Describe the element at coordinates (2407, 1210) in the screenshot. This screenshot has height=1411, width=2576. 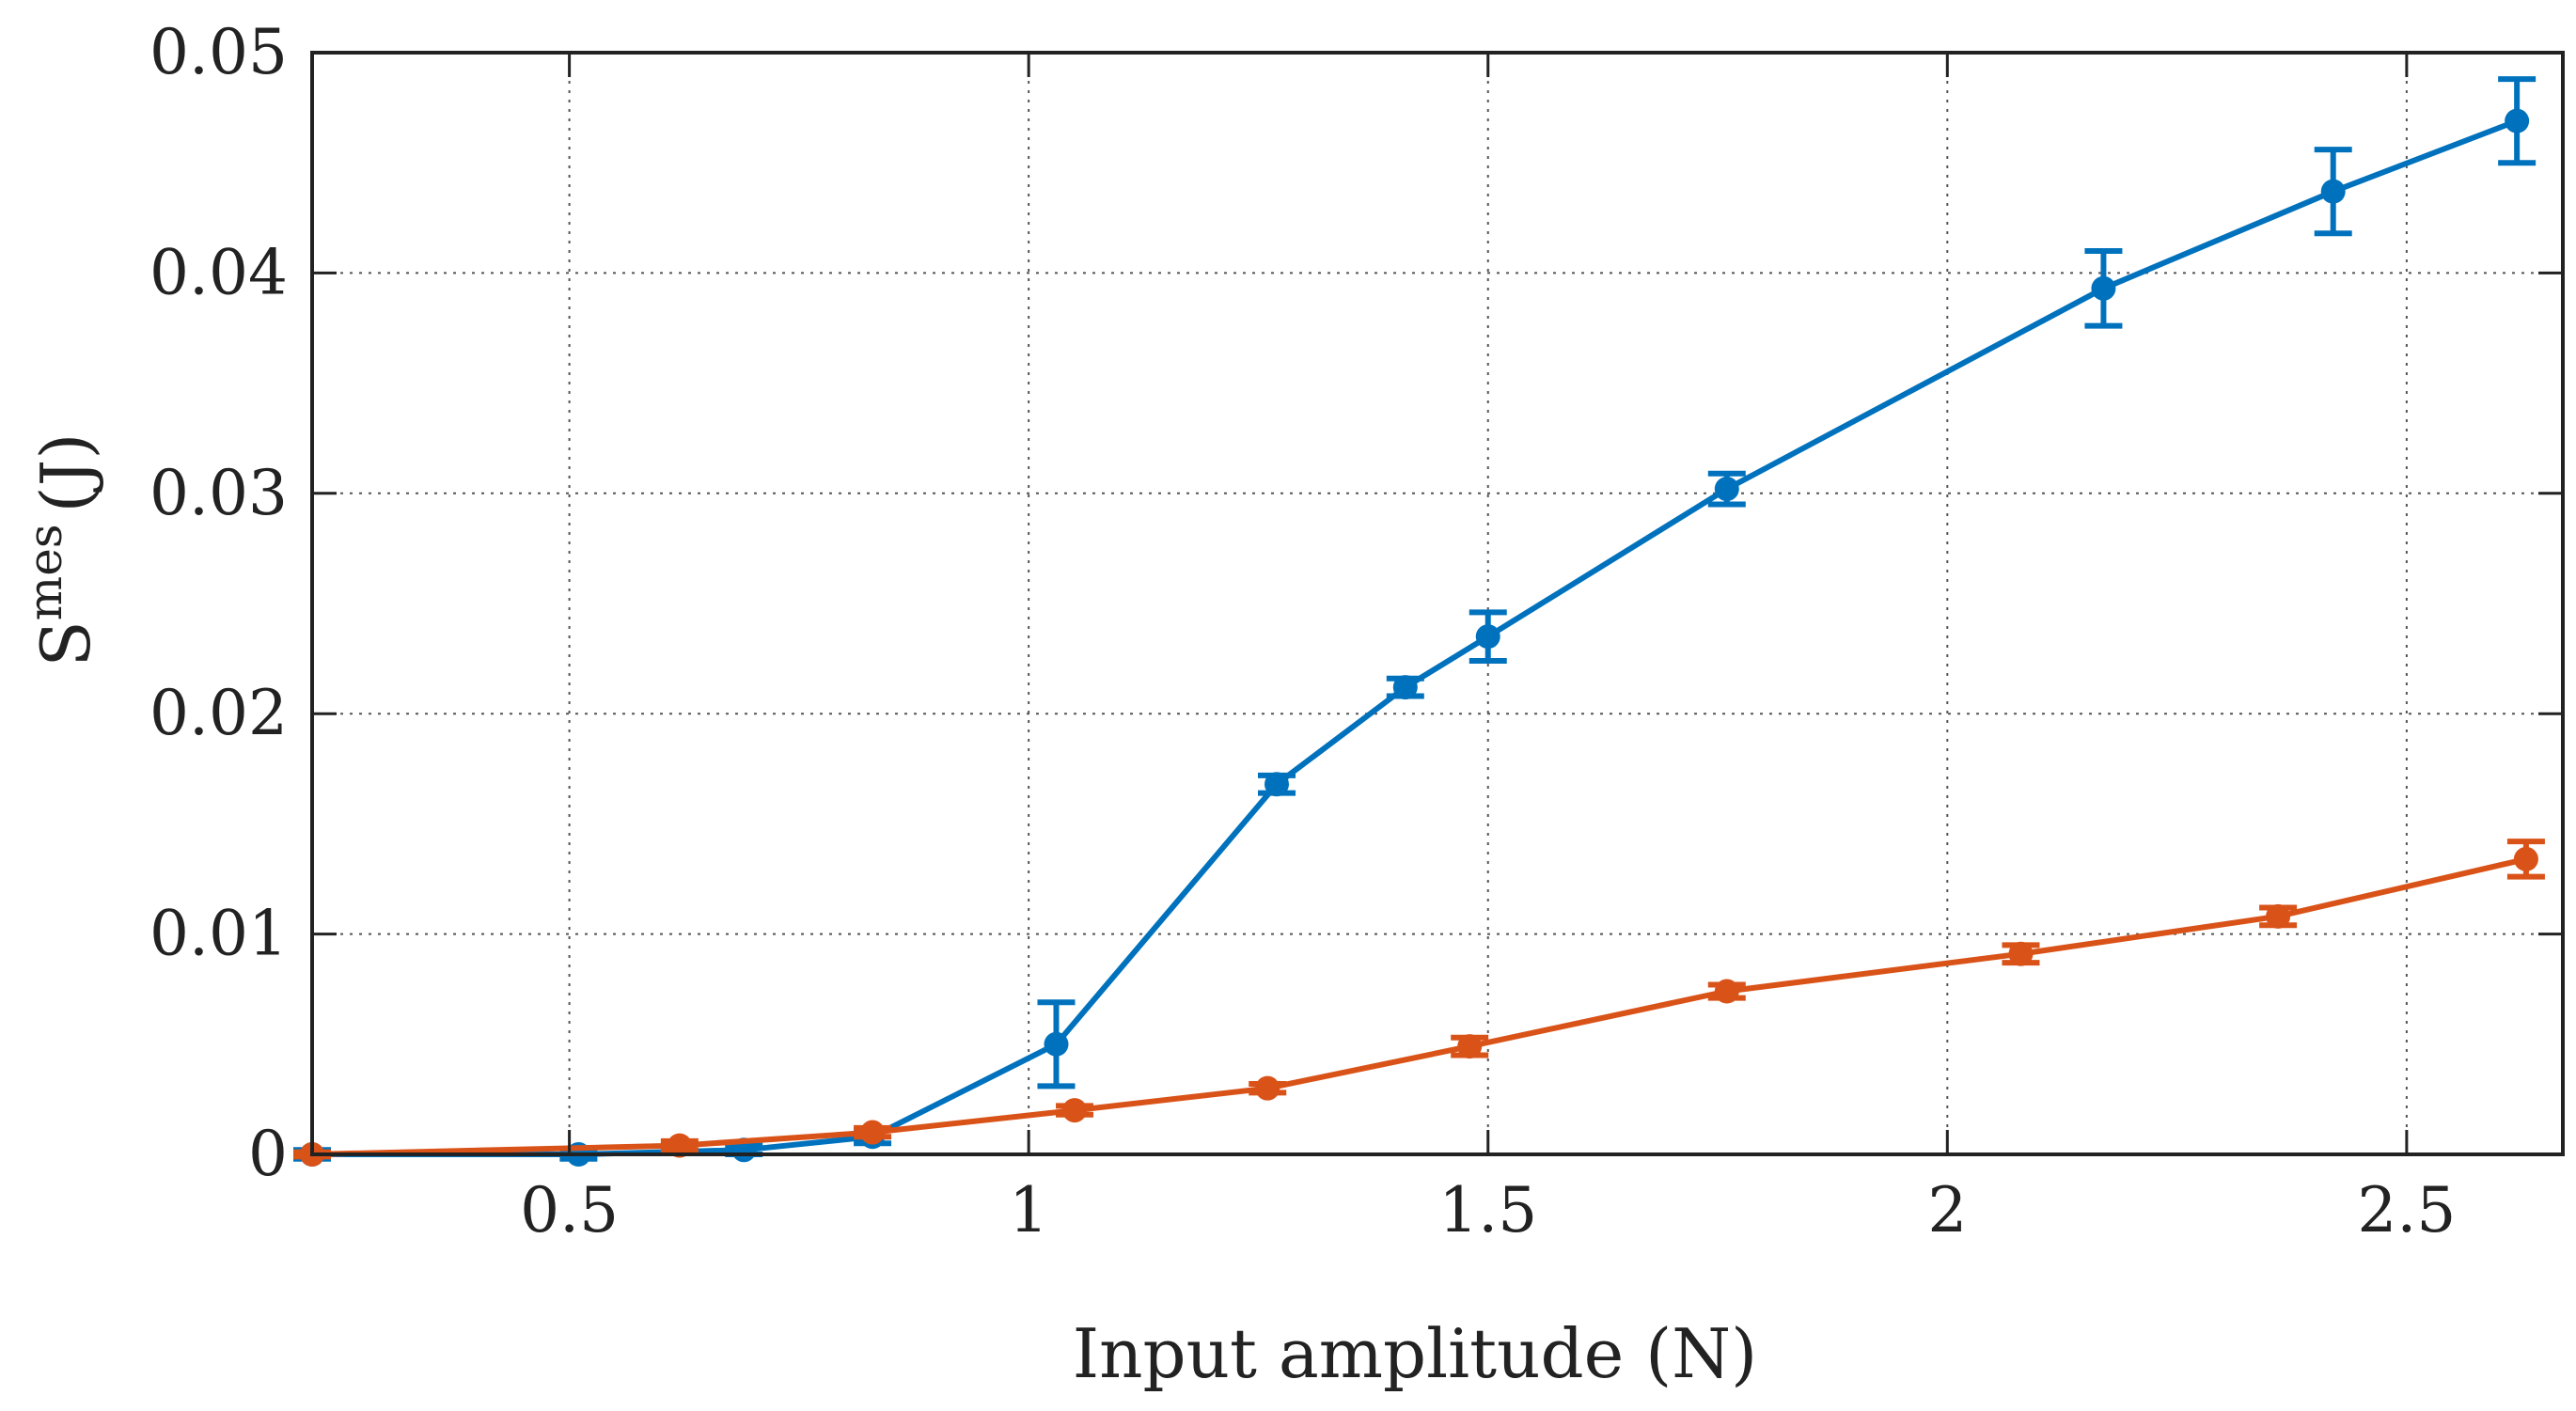
I see `x-tick-label: 2.5` at that location.